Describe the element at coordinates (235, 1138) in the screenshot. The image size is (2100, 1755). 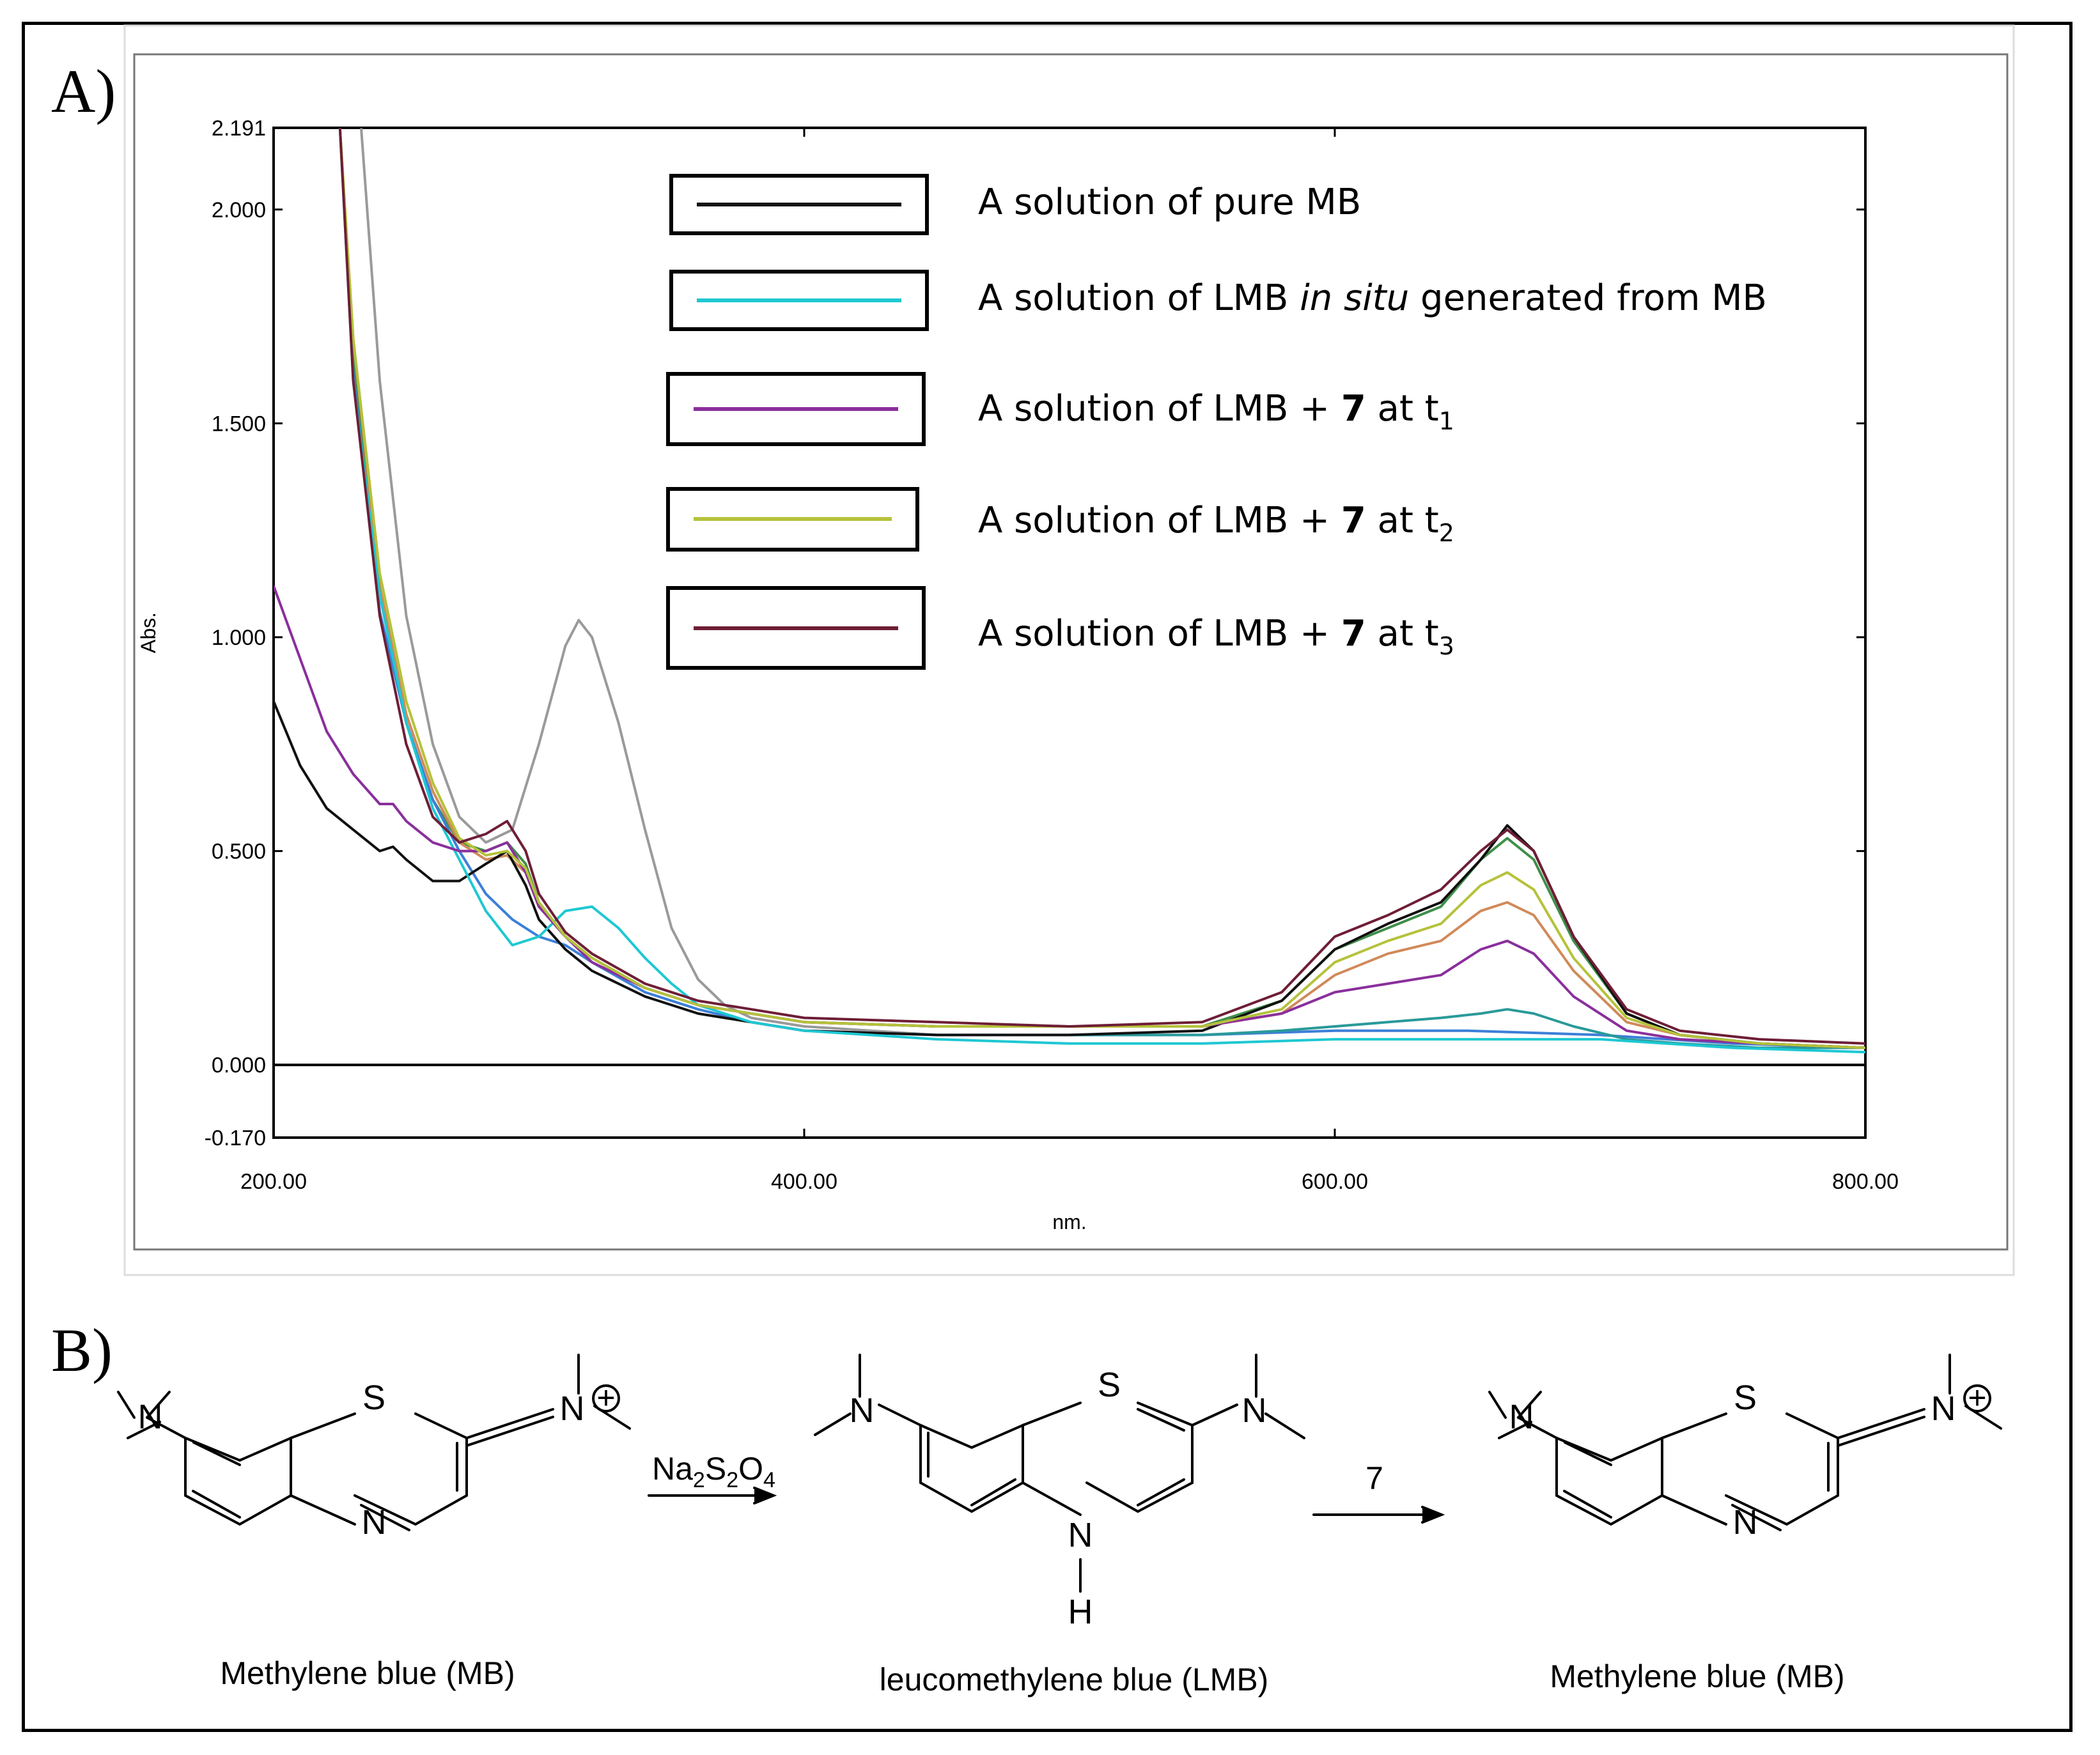
I see `y-tick-label: -0.170` at that location.